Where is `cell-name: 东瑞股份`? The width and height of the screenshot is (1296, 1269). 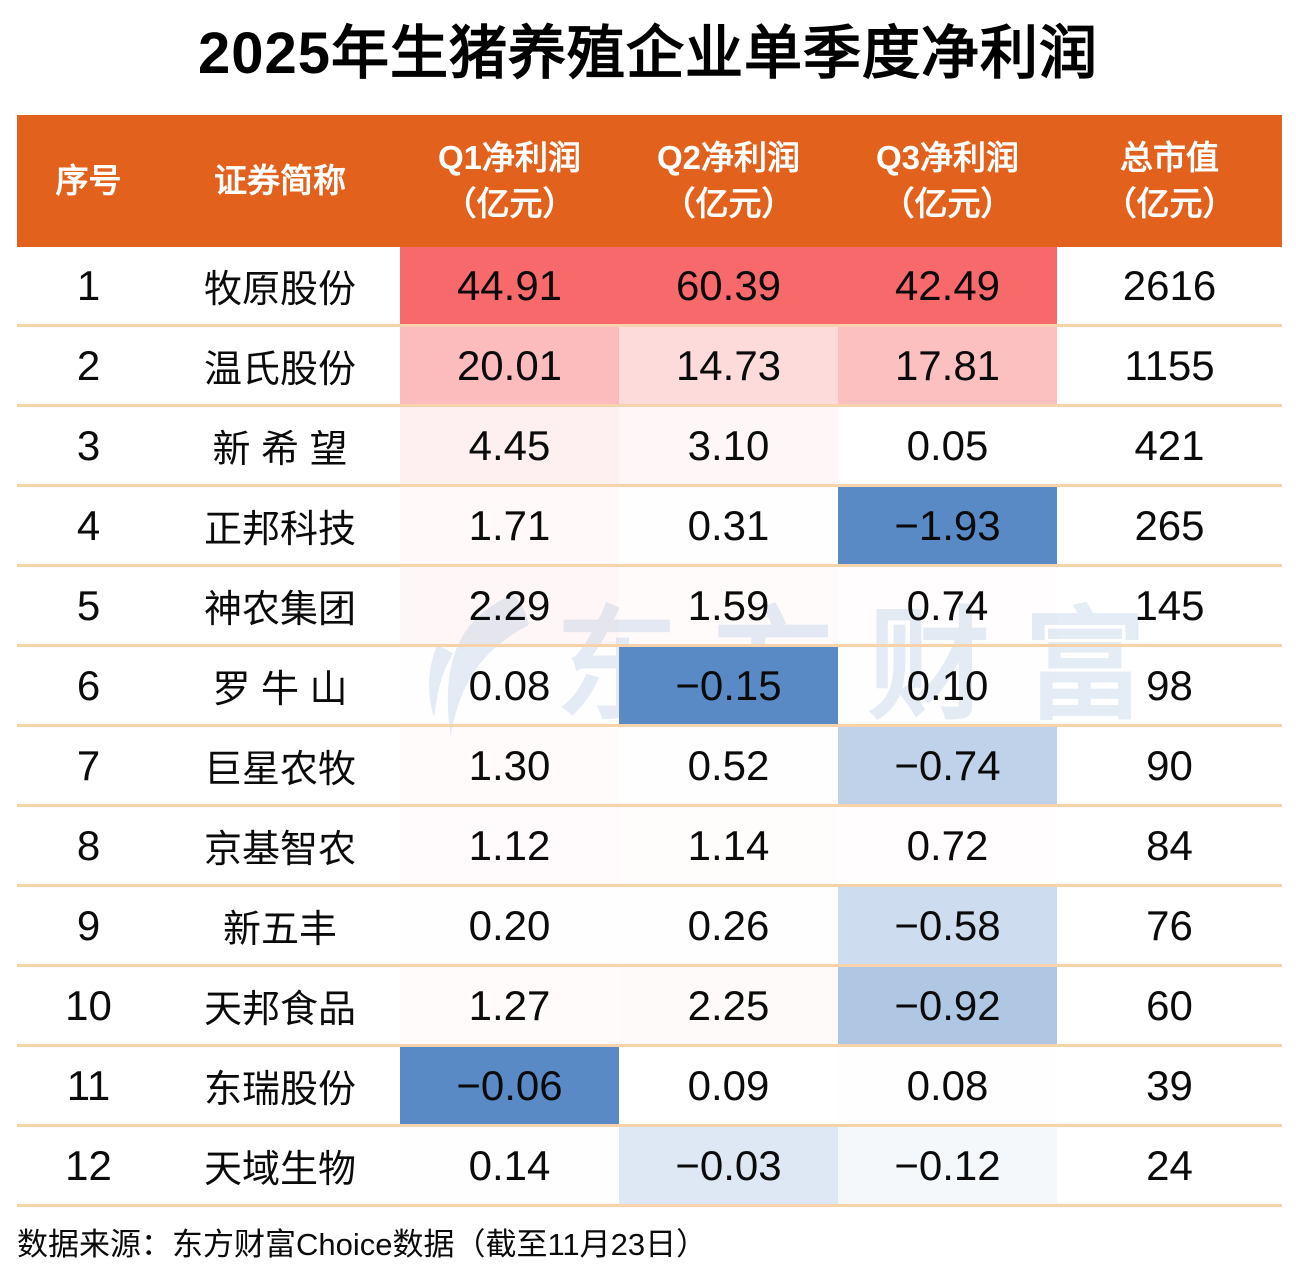
cell-name: 东瑞股份 is located at coordinates (279, 1090).